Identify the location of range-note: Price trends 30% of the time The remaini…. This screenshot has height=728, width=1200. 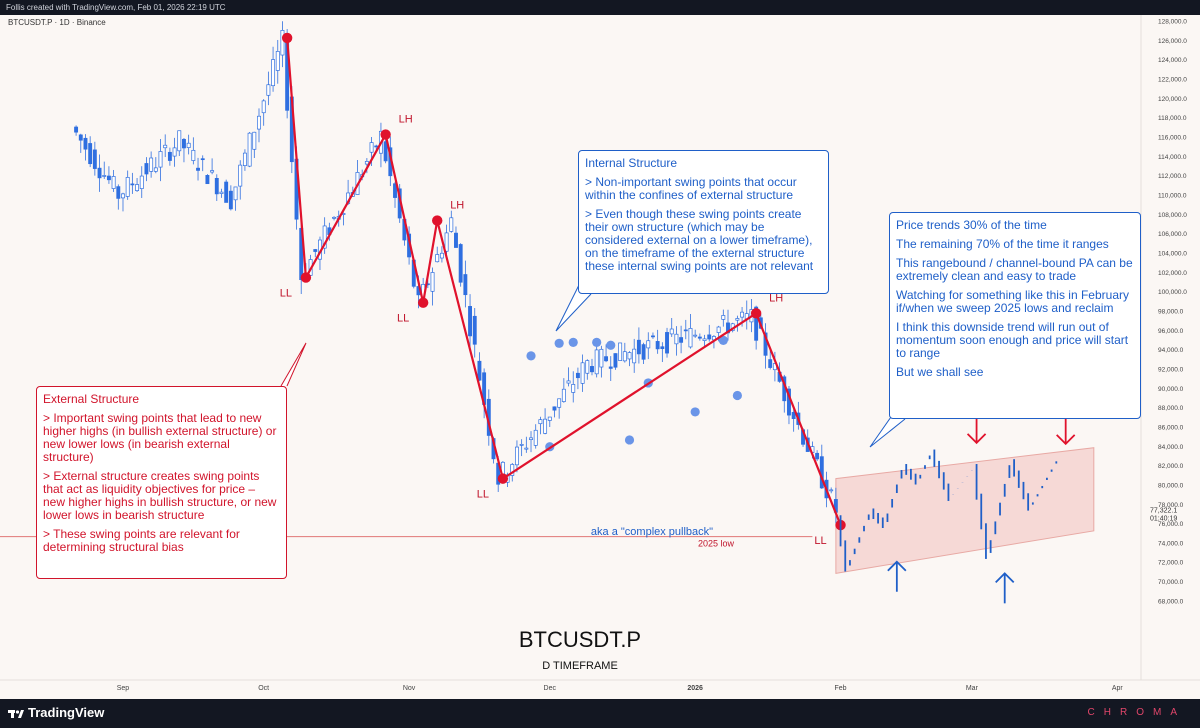
(1015, 315).